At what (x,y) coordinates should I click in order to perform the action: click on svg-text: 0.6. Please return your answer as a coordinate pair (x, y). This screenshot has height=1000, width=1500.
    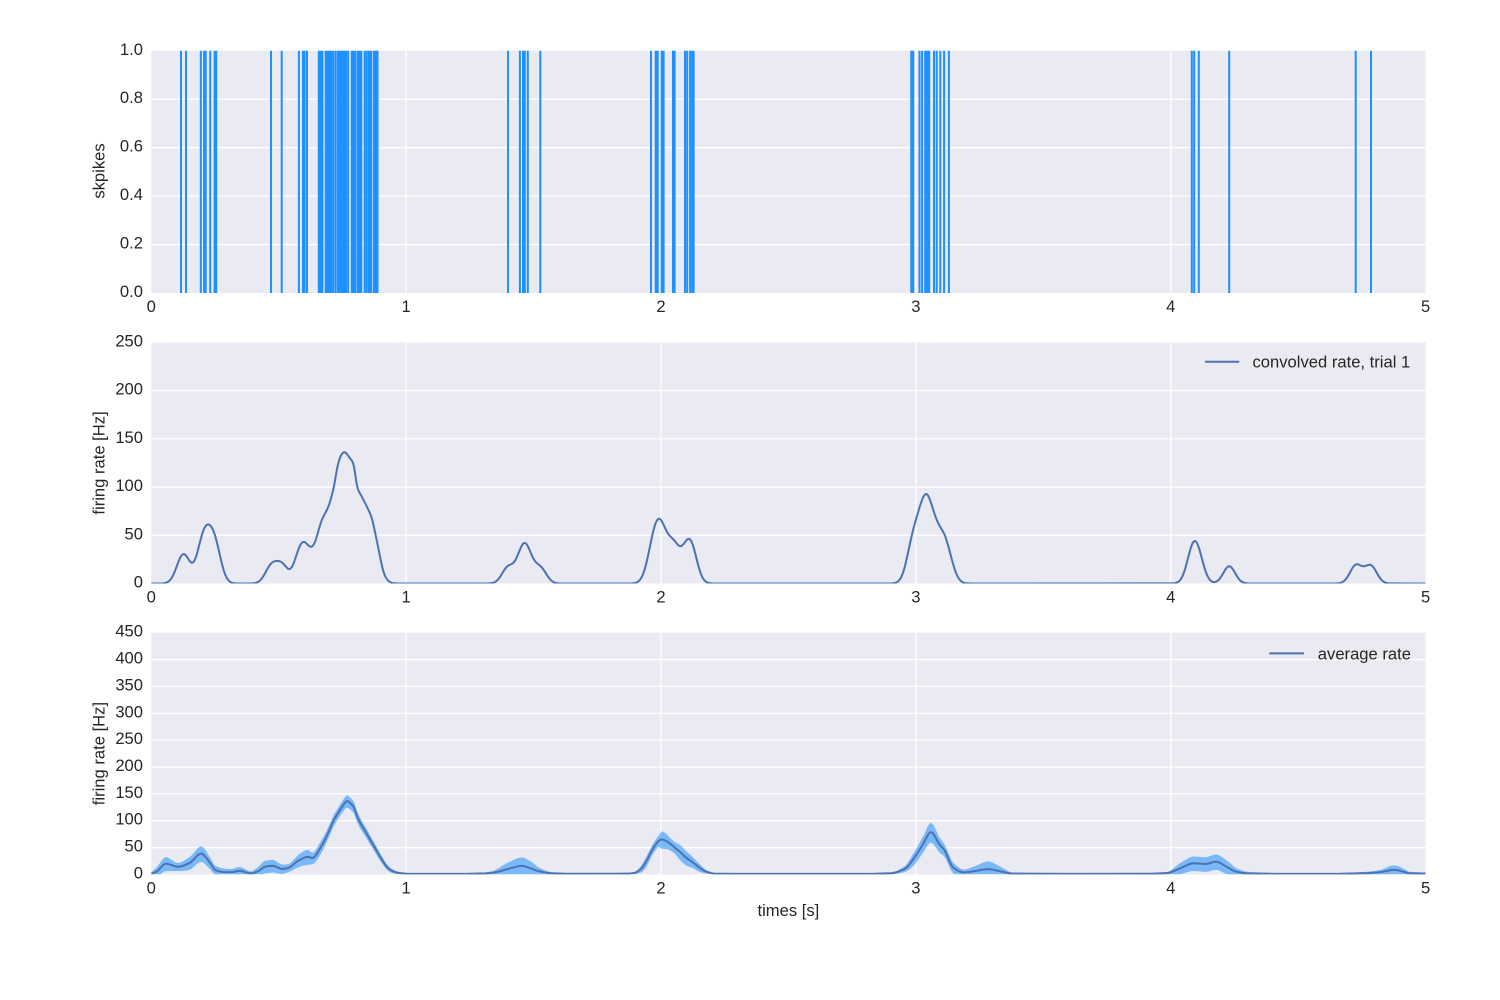
    Looking at the image, I should click on (131, 146).